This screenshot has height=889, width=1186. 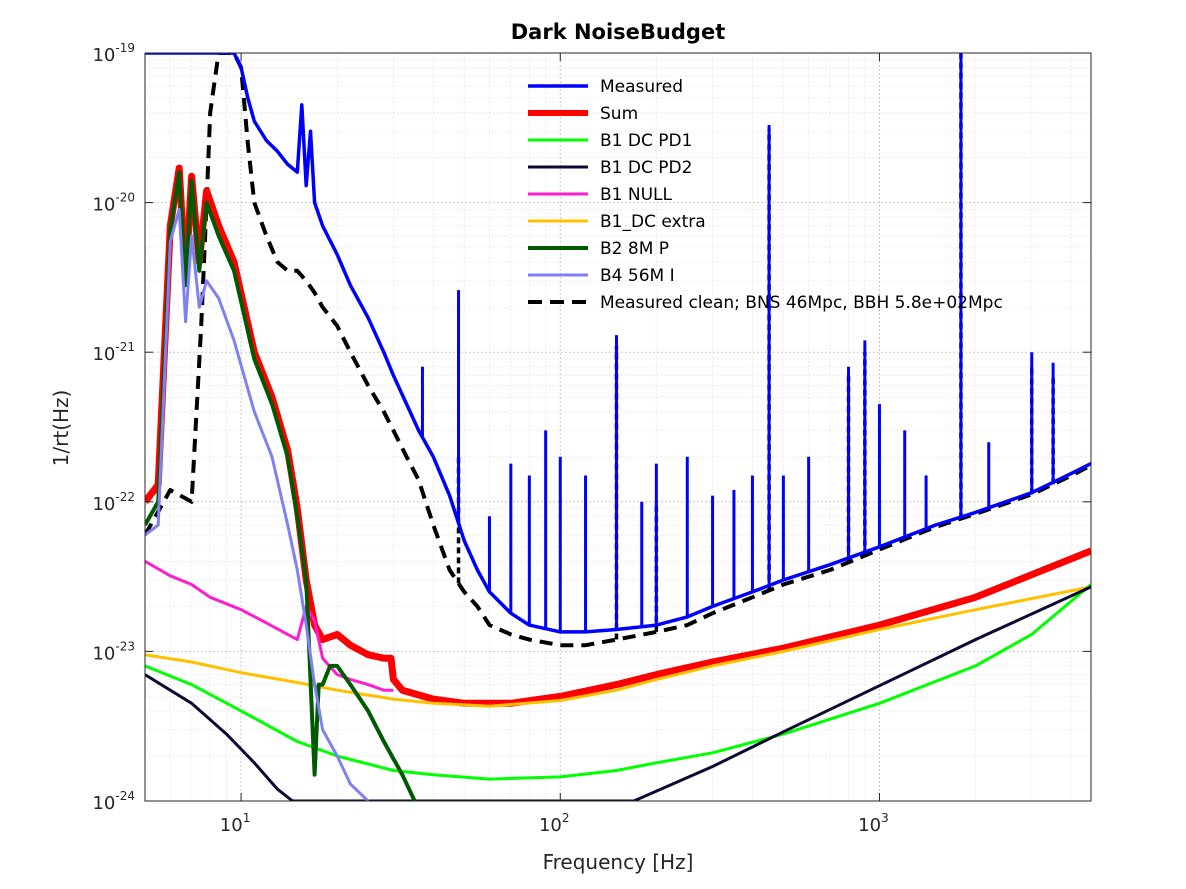 What do you see at coordinates (873, 823) in the screenshot?
I see `x-tick-label: 10³` at bounding box center [873, 823].